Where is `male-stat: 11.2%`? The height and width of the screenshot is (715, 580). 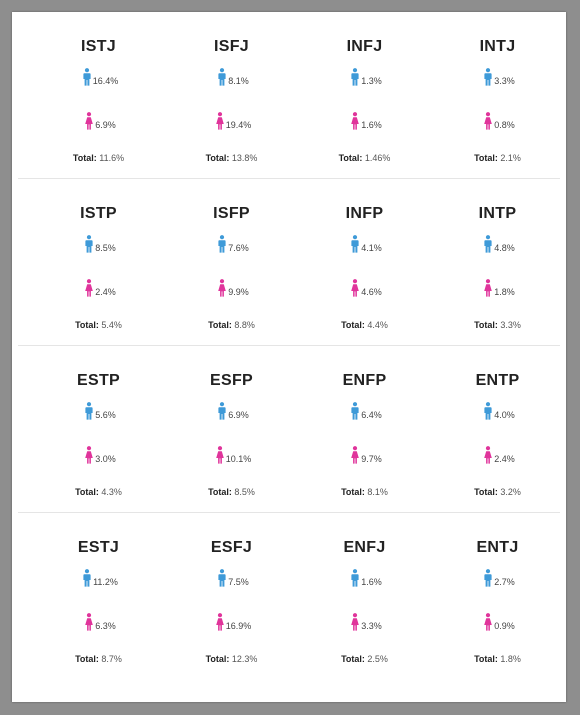
male-stat: 11.2% is located at coordinates (98, 578).